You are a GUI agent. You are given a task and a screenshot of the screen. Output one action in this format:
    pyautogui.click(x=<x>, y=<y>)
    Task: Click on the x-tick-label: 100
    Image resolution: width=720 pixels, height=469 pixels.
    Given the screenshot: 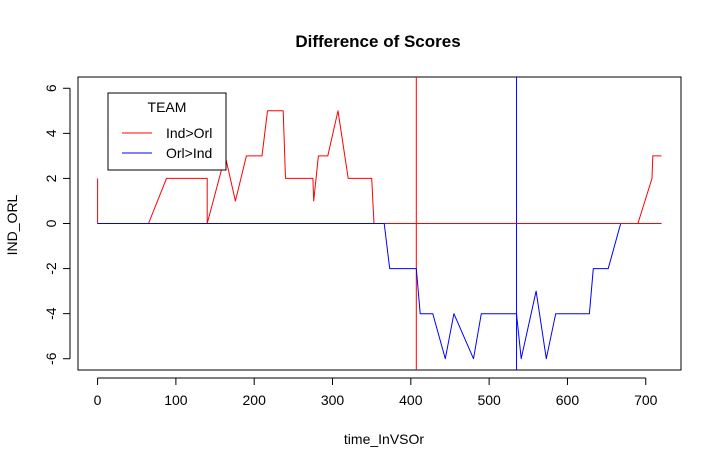 What is the action you would take?
    pyautogui.click(x=176, y=400)
    